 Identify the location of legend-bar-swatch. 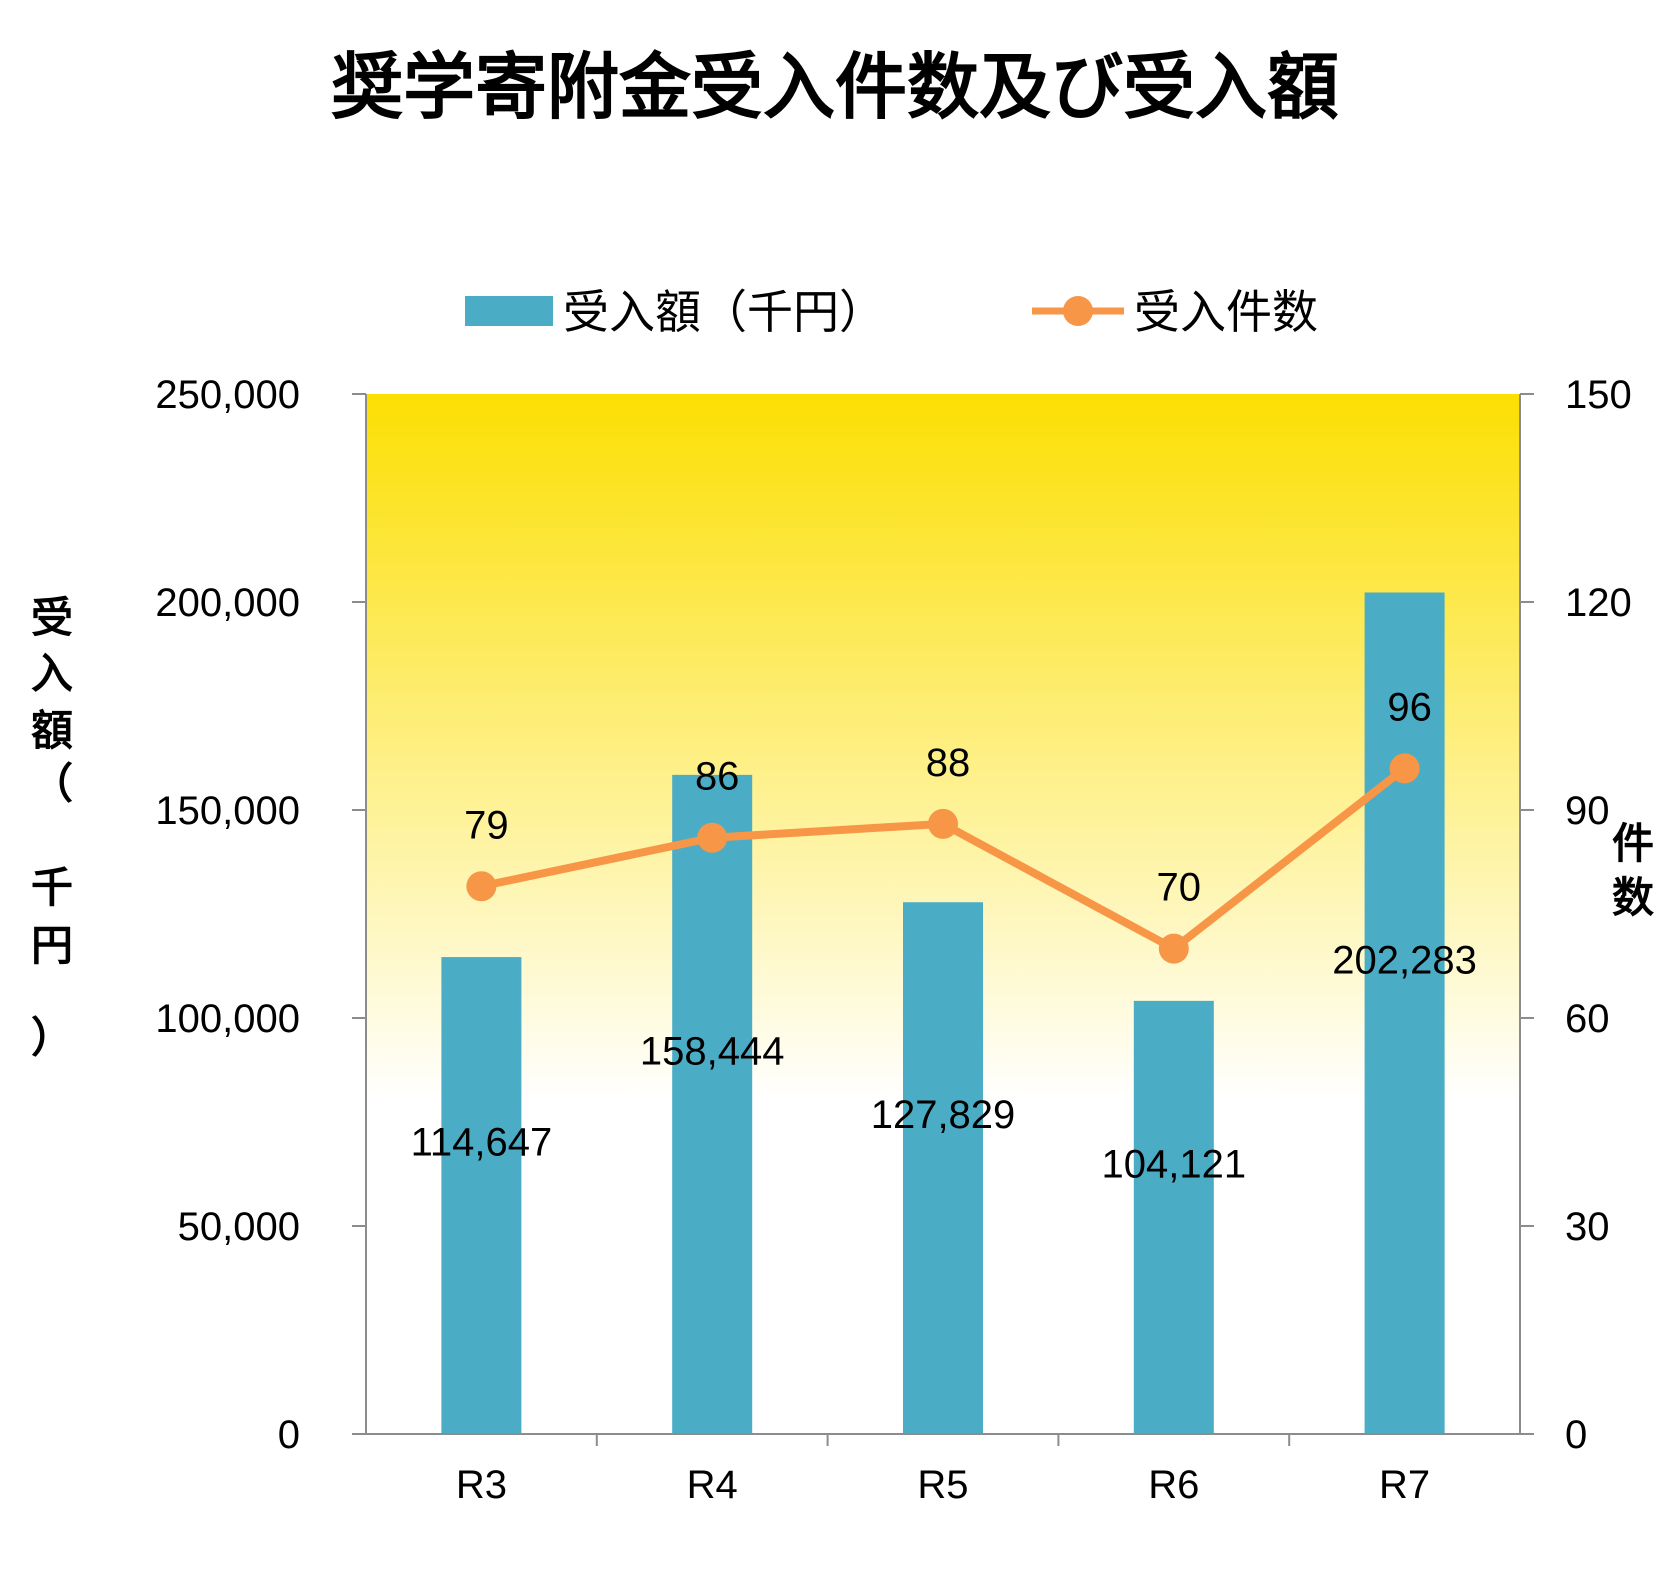
(509, 311).